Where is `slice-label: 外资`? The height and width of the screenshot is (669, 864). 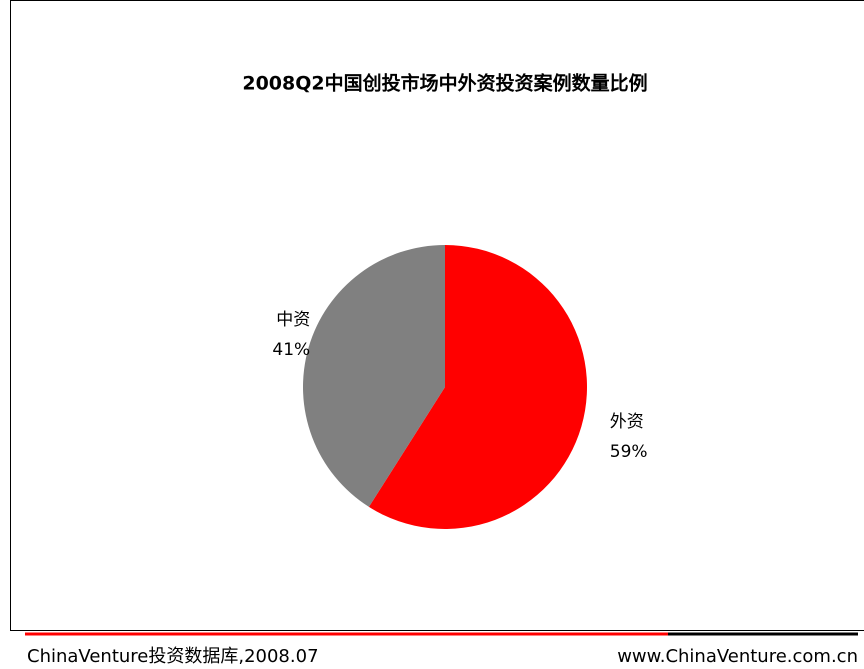
slice-label: 外资 is located at coordinates (627, 422).